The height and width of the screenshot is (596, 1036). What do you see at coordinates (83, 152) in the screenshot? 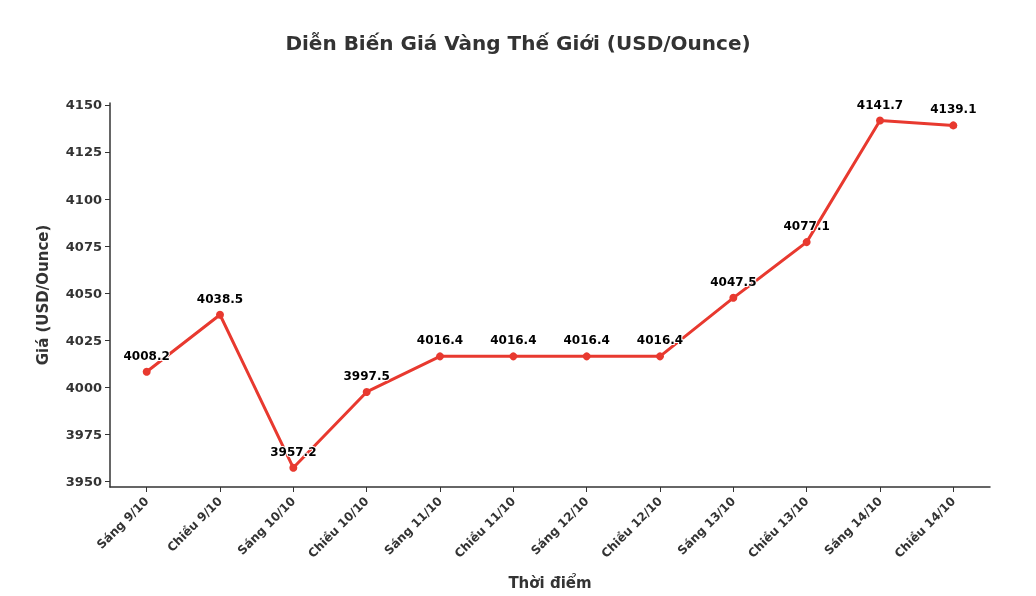
I see `y-tick-label: 4125` at bounding box center [83, 152].